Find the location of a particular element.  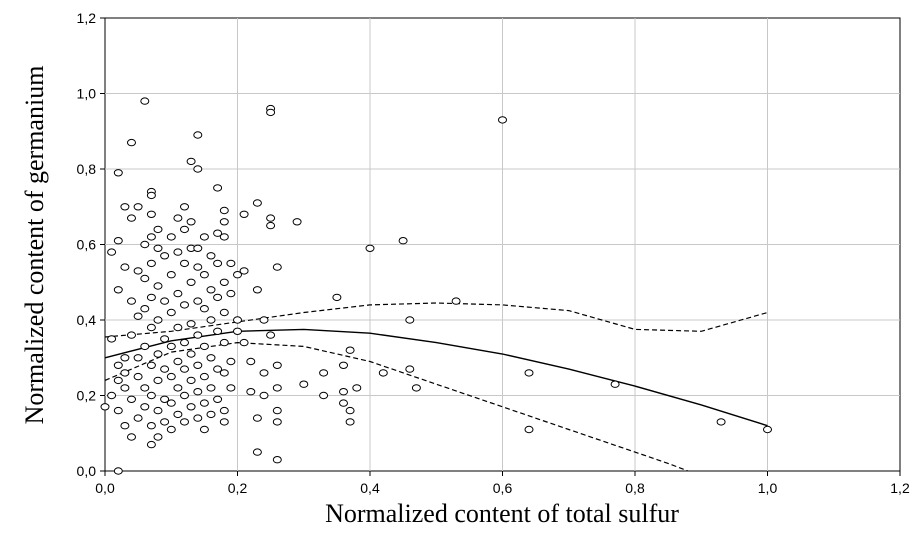

y-tick-label: 1,0 is located at coordinates (87, 94).